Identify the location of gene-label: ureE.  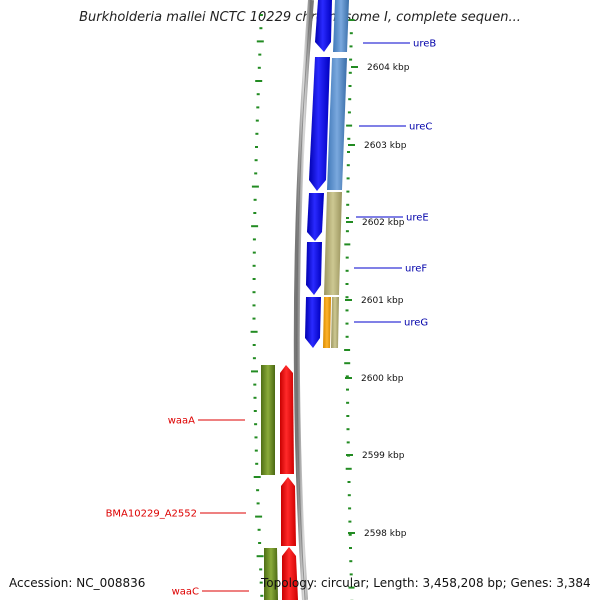
(417, 218).